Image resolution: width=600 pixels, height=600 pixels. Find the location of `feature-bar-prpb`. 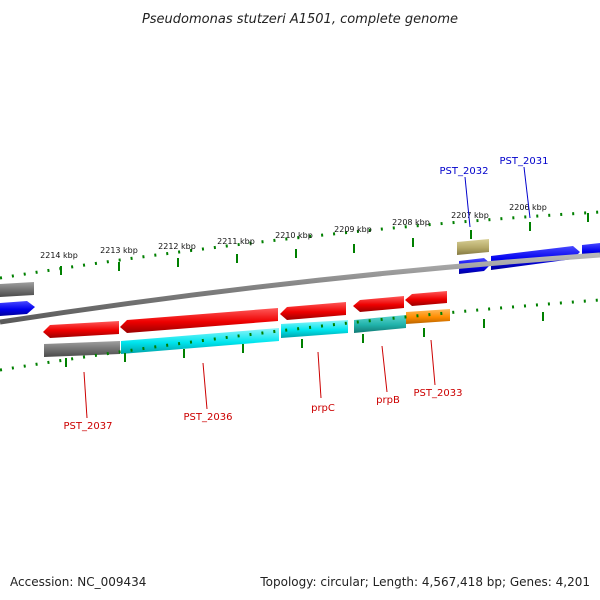

feature-bar-prpb is located at coordinates (380, 324).